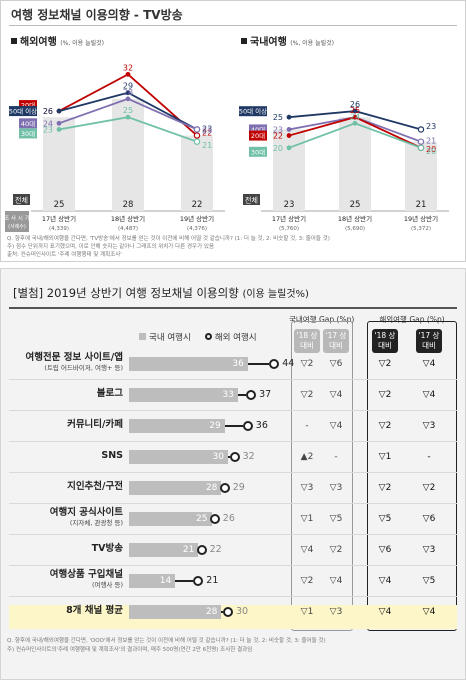 This screenshot has height=680, width=466. Describe the element at coordinates (261, 425) in the screenshot. I see `overseas-value: 36` at that location.